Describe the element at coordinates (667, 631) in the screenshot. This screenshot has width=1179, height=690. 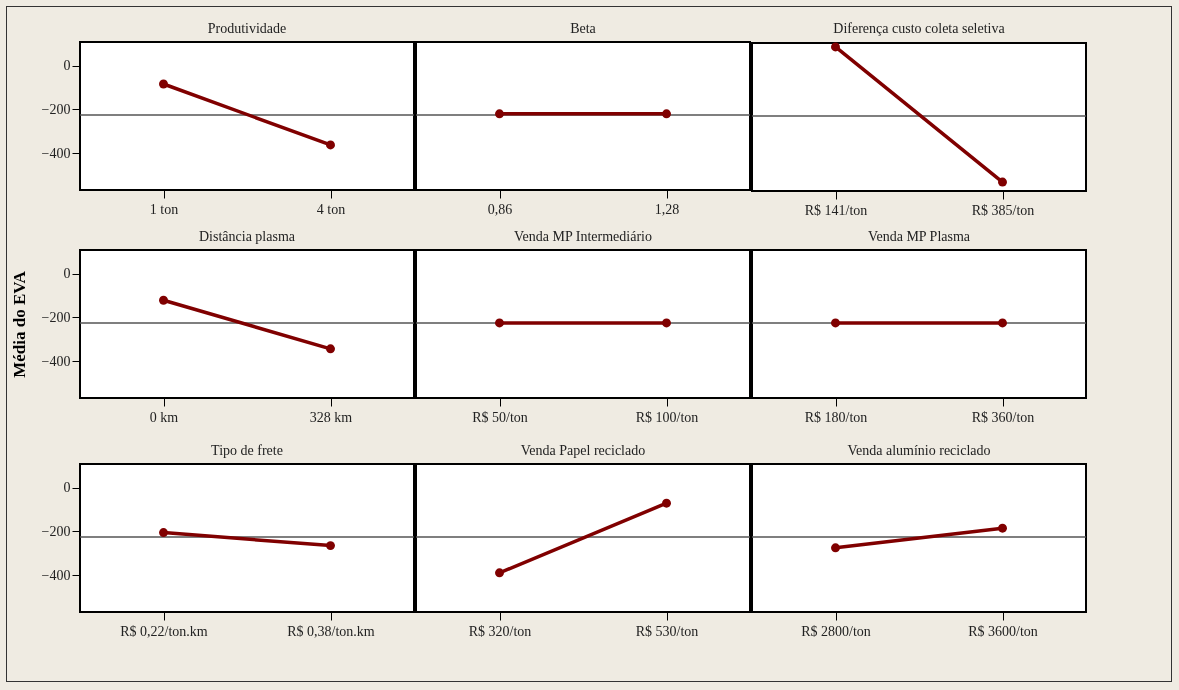
I see `x-tick-label: R$ 530/ton` at that location.